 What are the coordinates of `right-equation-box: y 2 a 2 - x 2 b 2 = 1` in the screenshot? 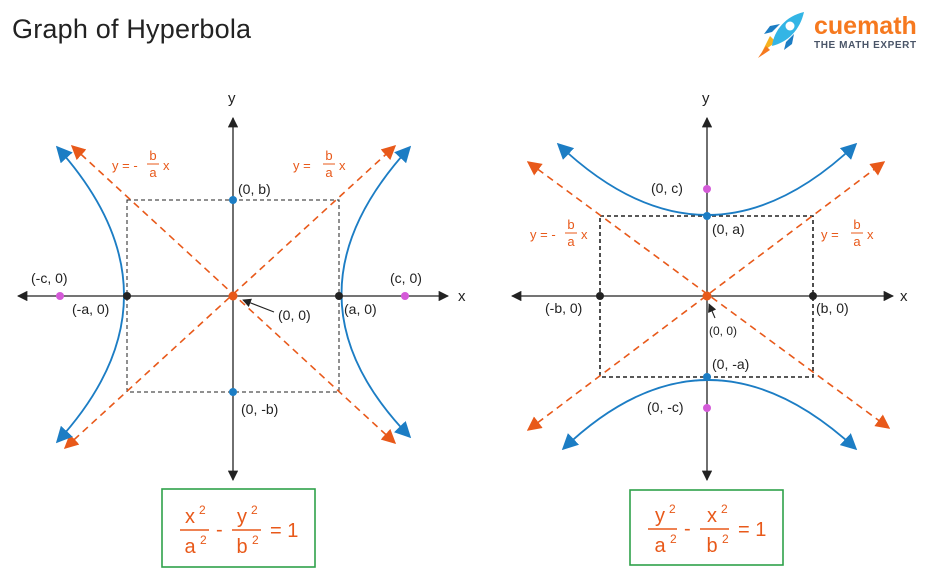 It's located at (706, 527).